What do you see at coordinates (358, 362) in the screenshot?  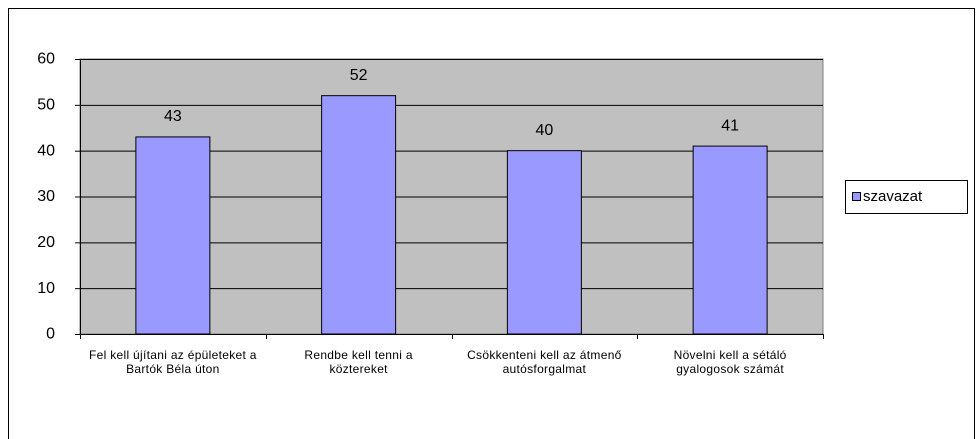 I see `x-tick-label: Rendbe kell tenni a köztereket` at bounding box center [358, 362].